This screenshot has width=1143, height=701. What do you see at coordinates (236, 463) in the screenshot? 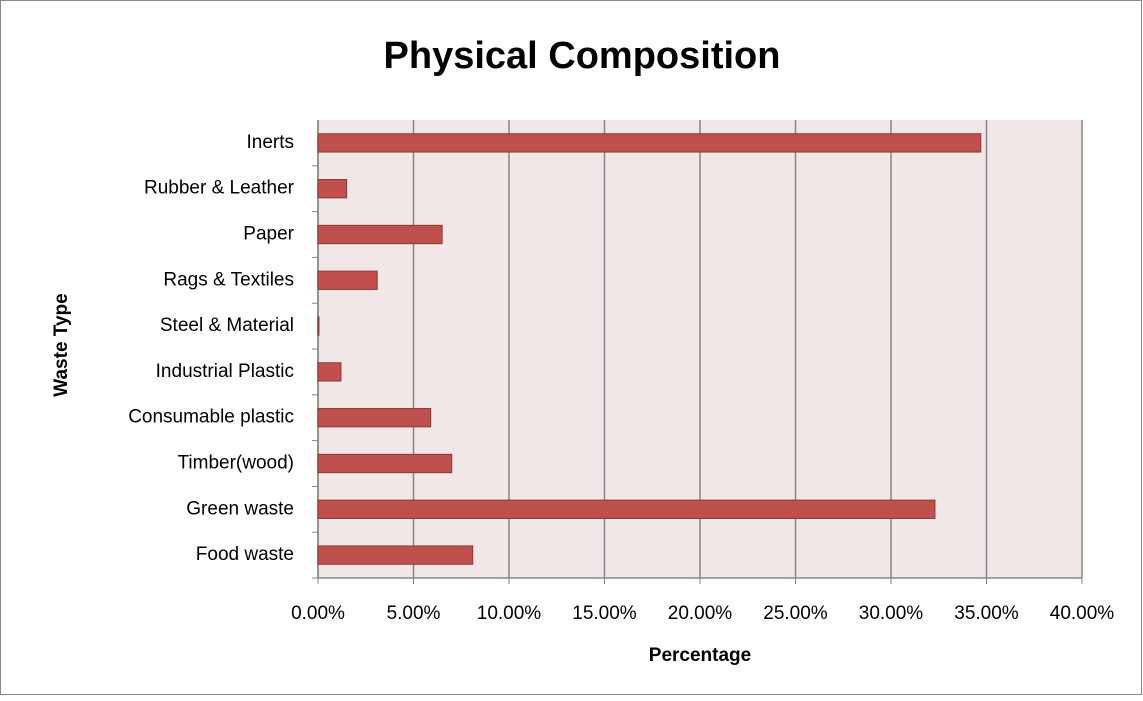
I see `y-tick-label: Timber(wood)` at bounding box center [236, 463].